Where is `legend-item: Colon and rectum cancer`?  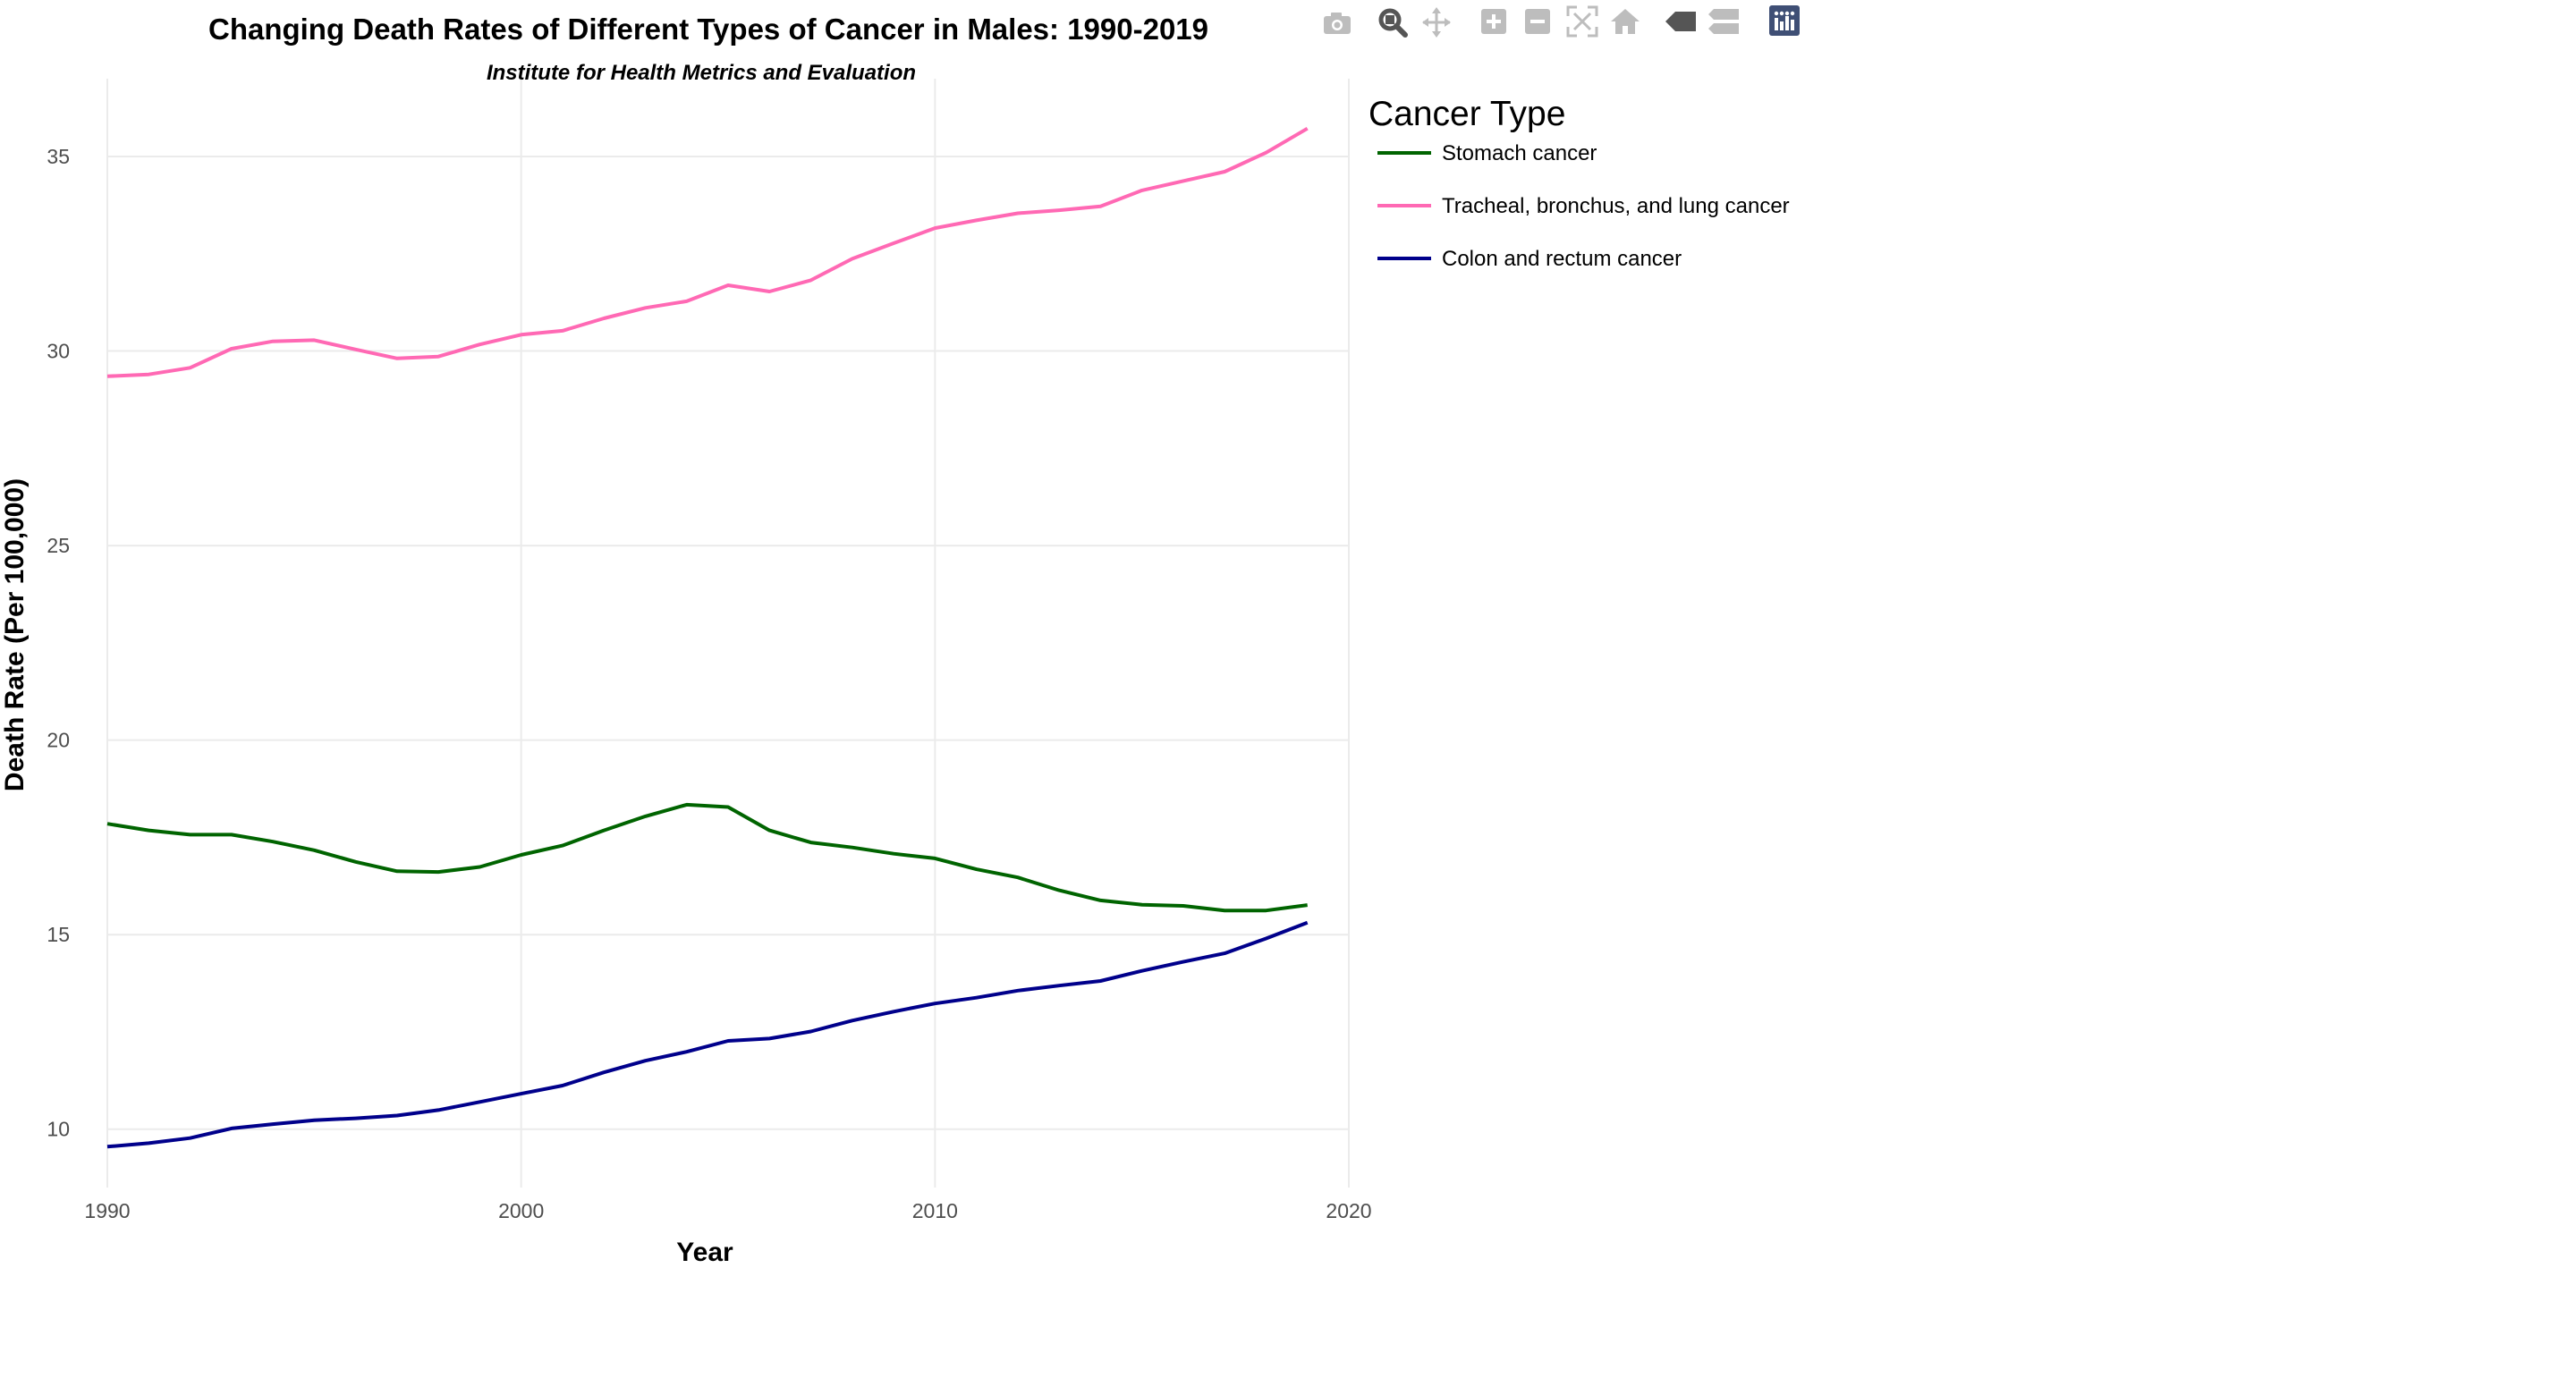 legend-item: Colon and rectum cancer is located at coordinates (1529, 259).